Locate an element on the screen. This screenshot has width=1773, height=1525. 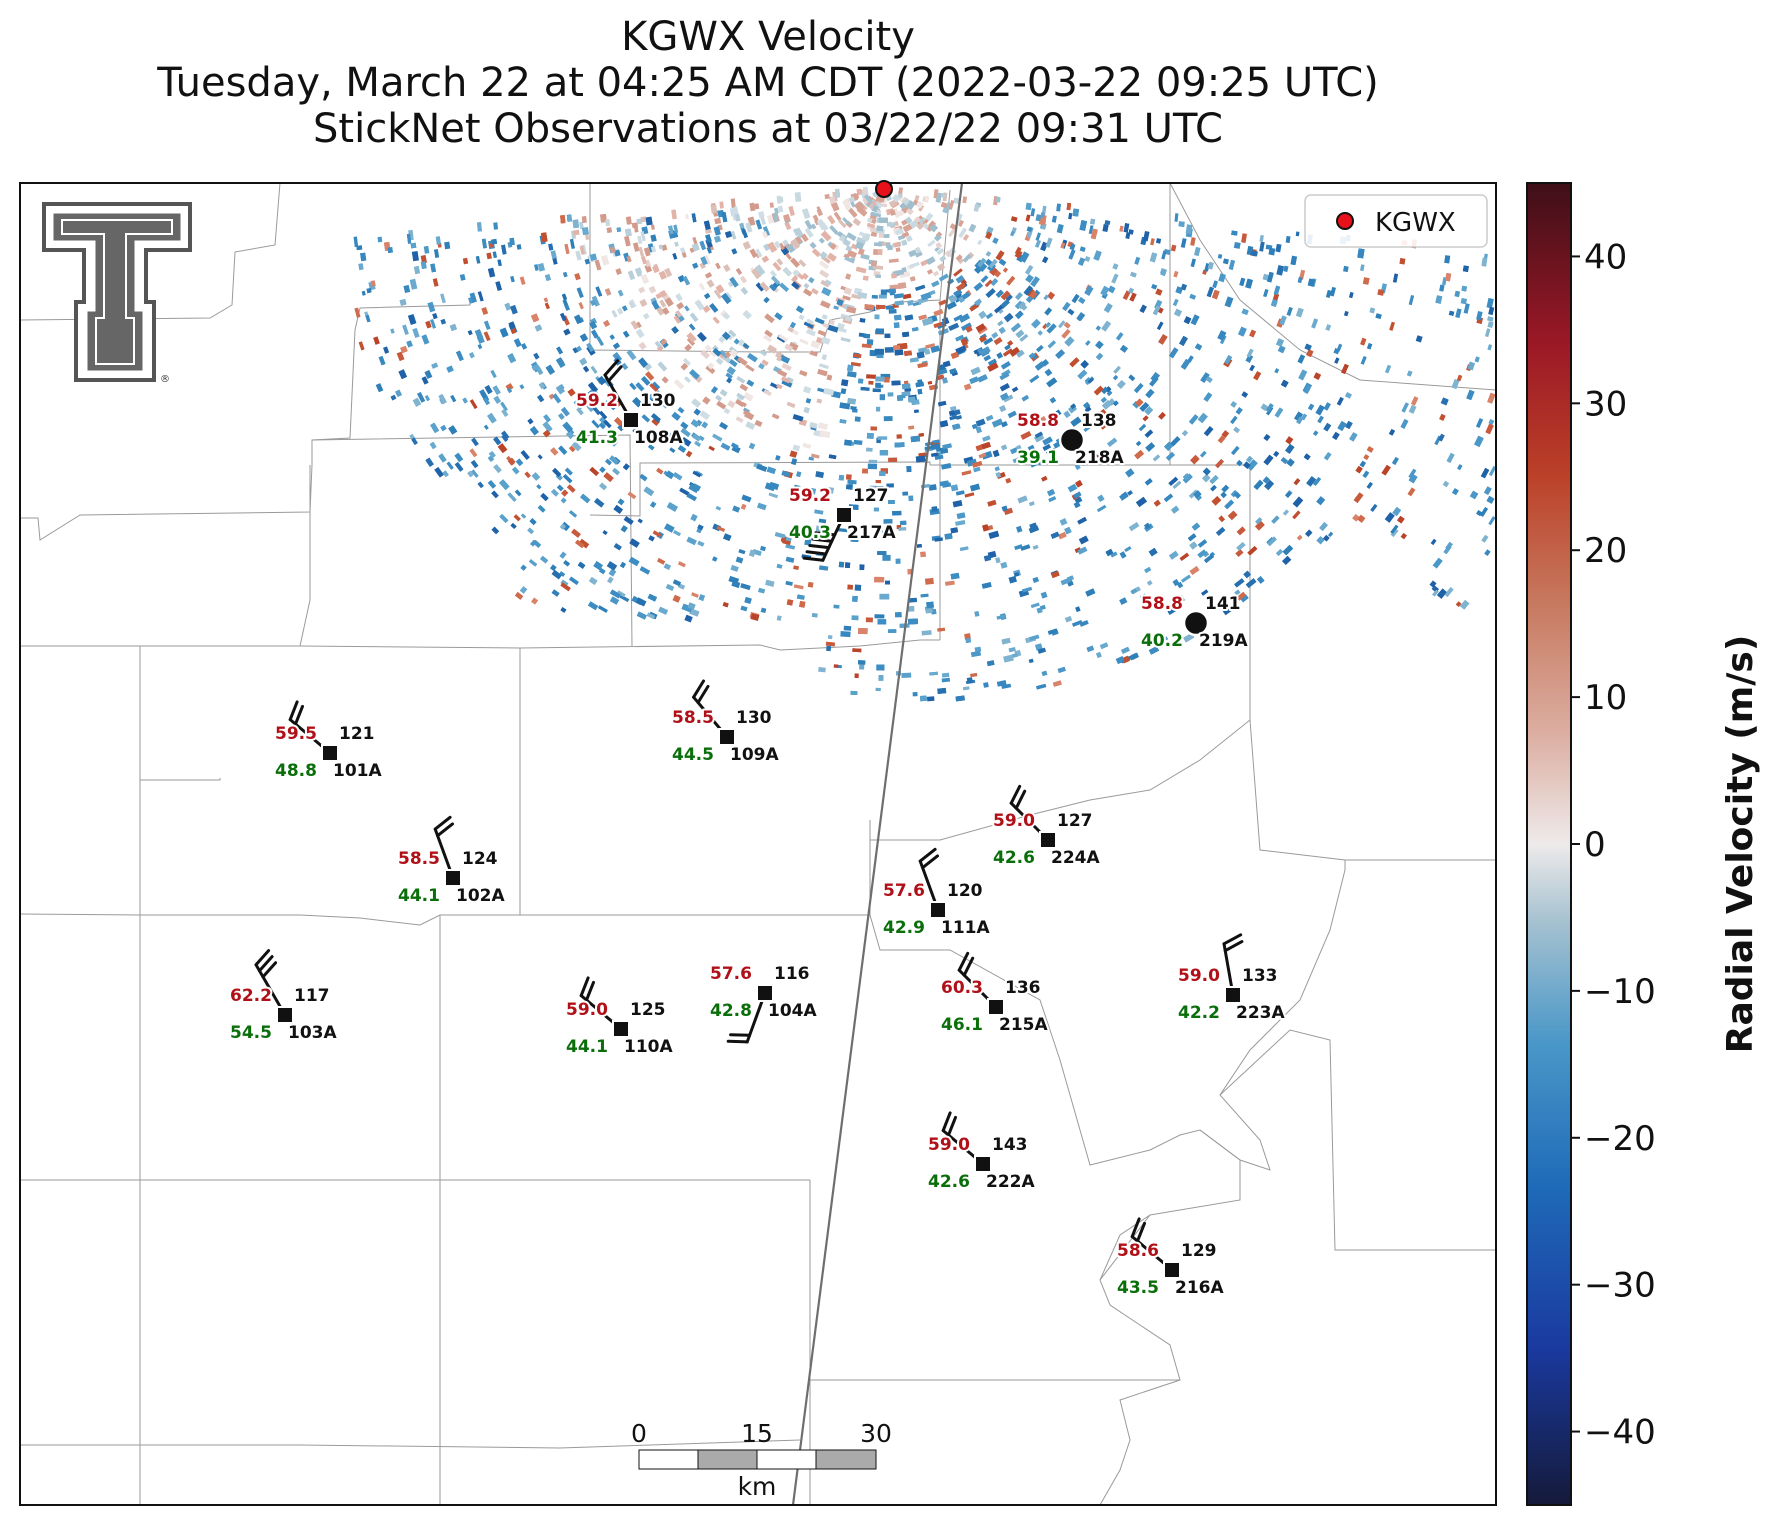
map-legend: KGWX is located at coordinates (1396, 221).